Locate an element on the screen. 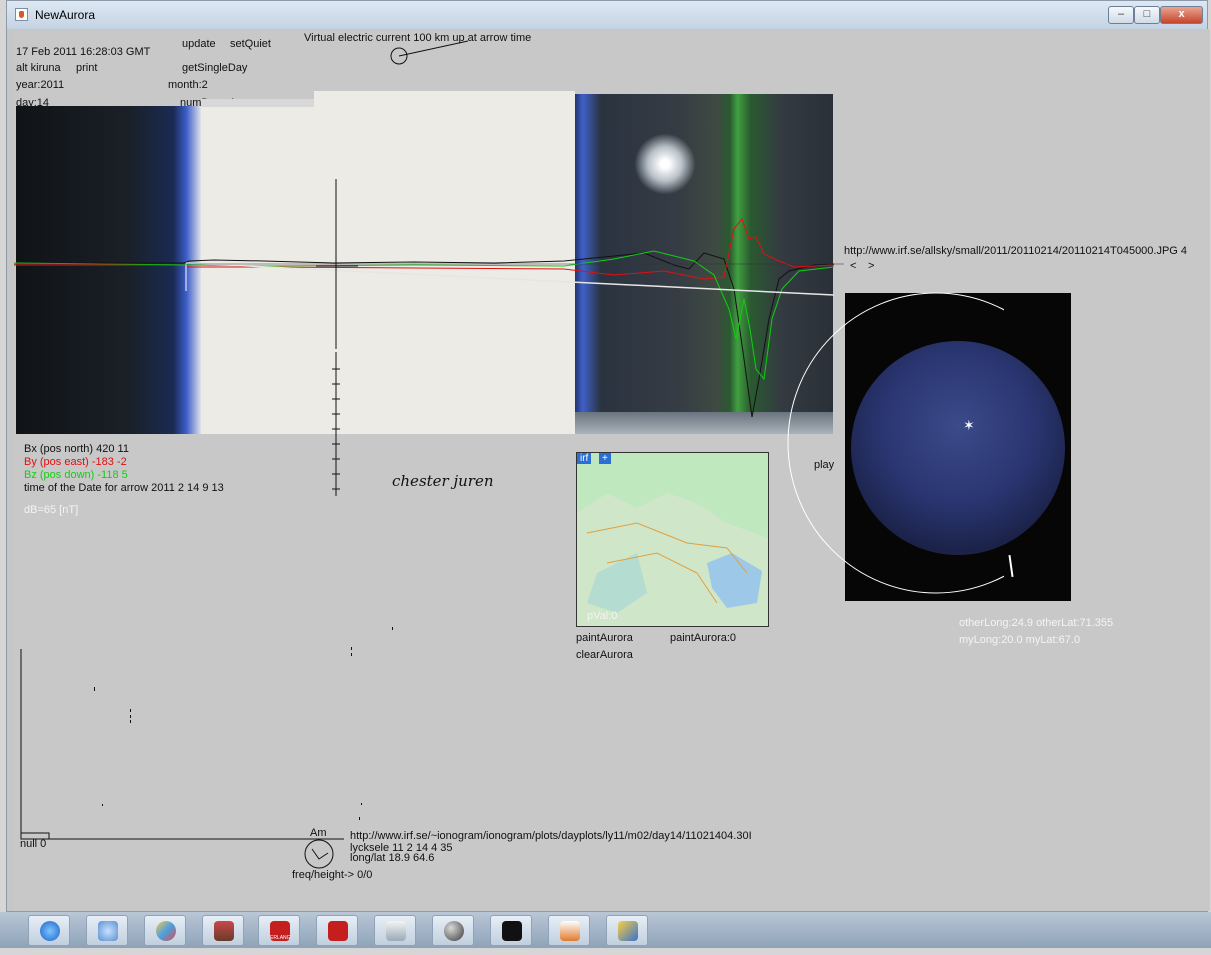  next-image-button: > is located at coordinates (871, 266).